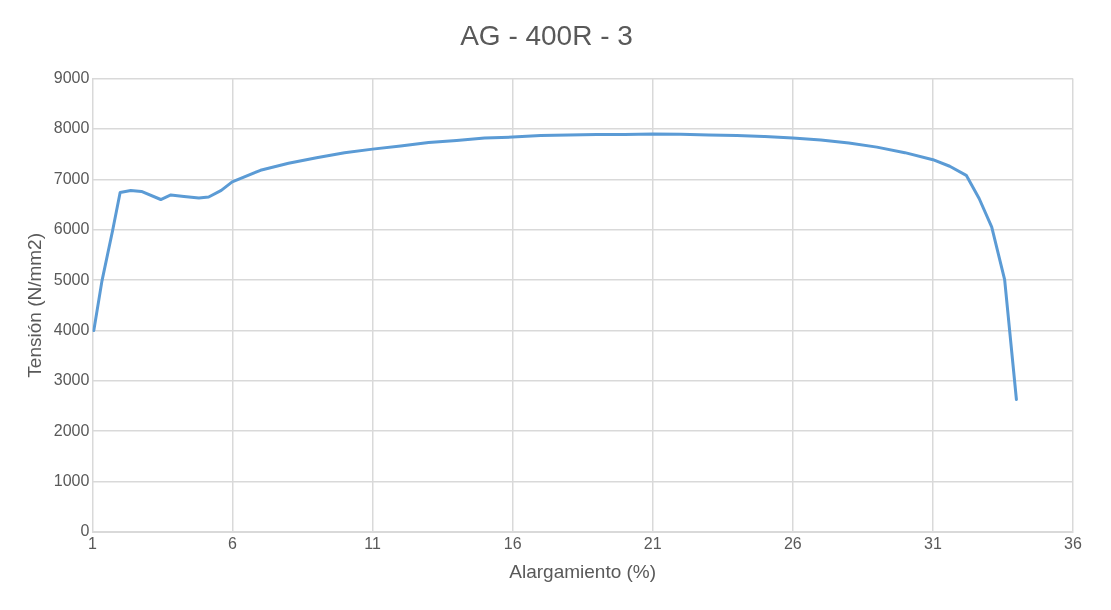 Image resolution: width=1111 pixels, height=610 pixels. I want to click on x-tick-label: 11, so click(372, 544).